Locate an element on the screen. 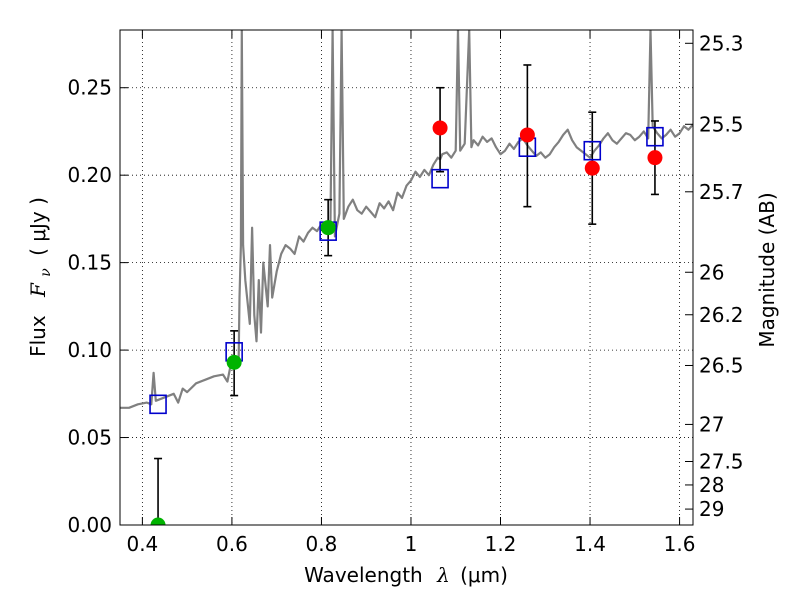  x-tick-label: 0.4 is located at coordinates (142, 544).